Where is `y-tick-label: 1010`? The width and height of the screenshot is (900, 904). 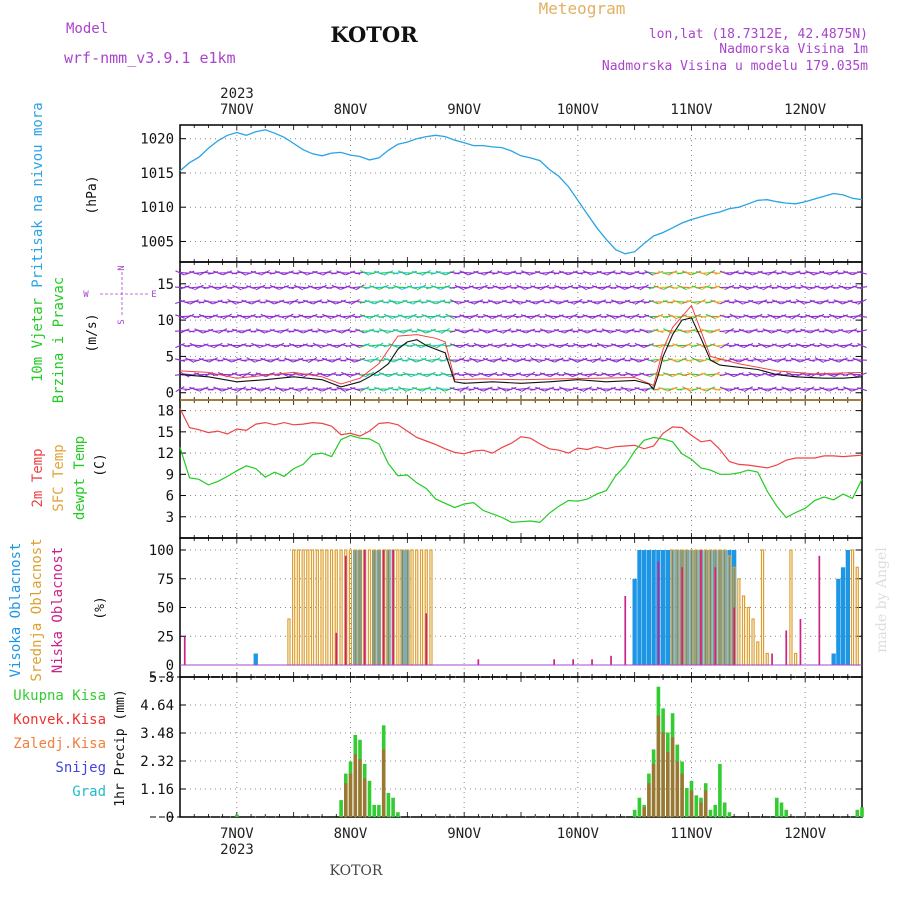
y-tick-label: 1010 is located at coordinates (157, 208).